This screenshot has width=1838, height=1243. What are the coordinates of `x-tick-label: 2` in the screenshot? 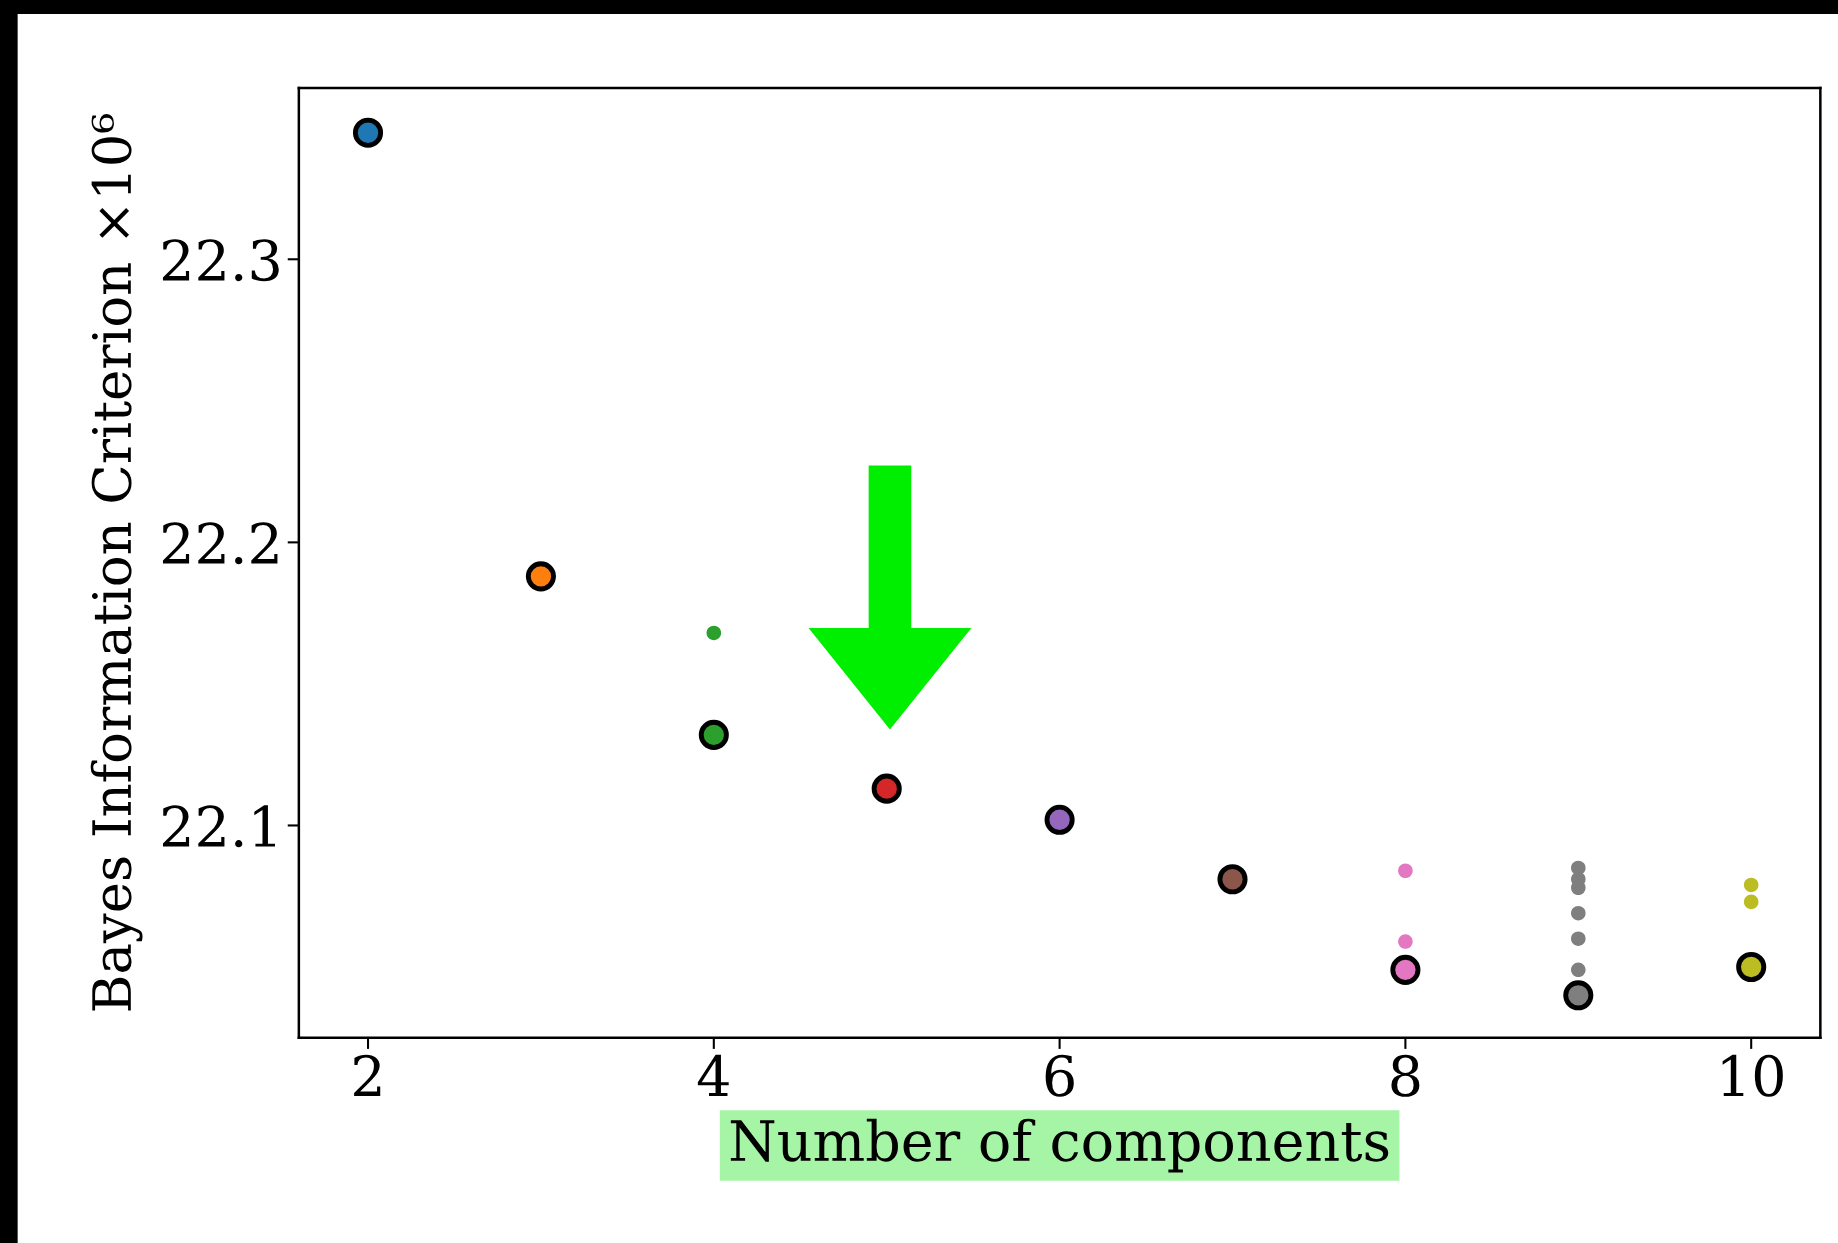 It's located at (367, 1075).